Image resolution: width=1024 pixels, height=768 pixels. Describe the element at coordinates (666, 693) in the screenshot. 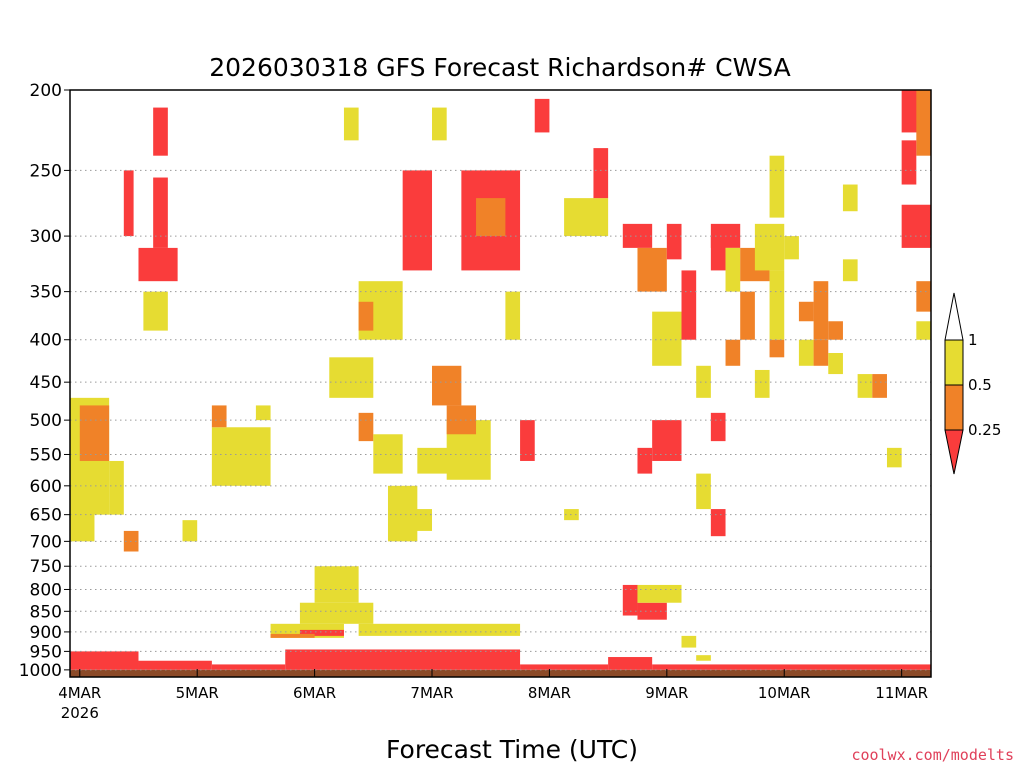

I see `x-tick-label-5: 9MAR` at that location.